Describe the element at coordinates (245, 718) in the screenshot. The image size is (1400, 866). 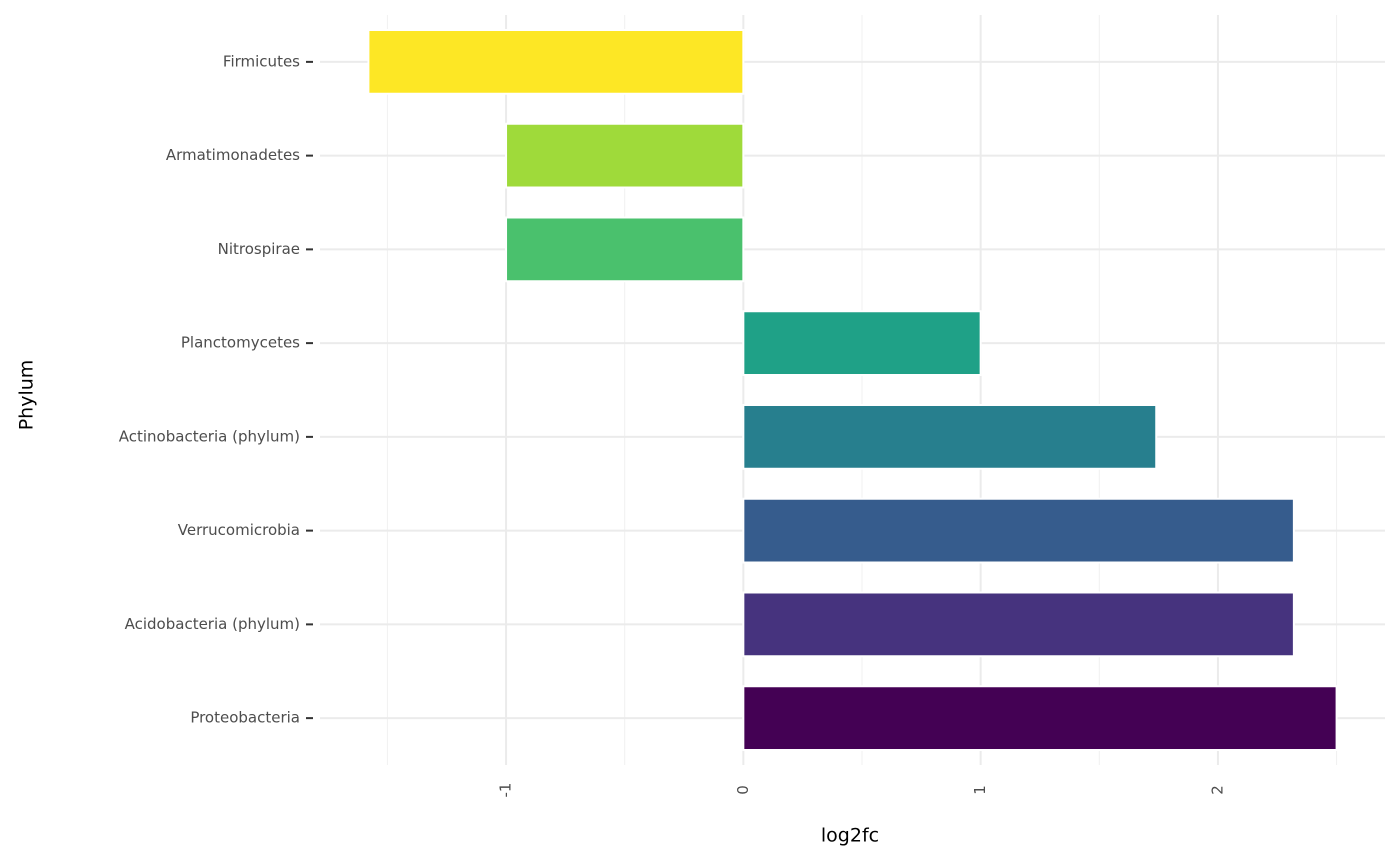
I see `y-tick-label: Proteobacteria` at that location.